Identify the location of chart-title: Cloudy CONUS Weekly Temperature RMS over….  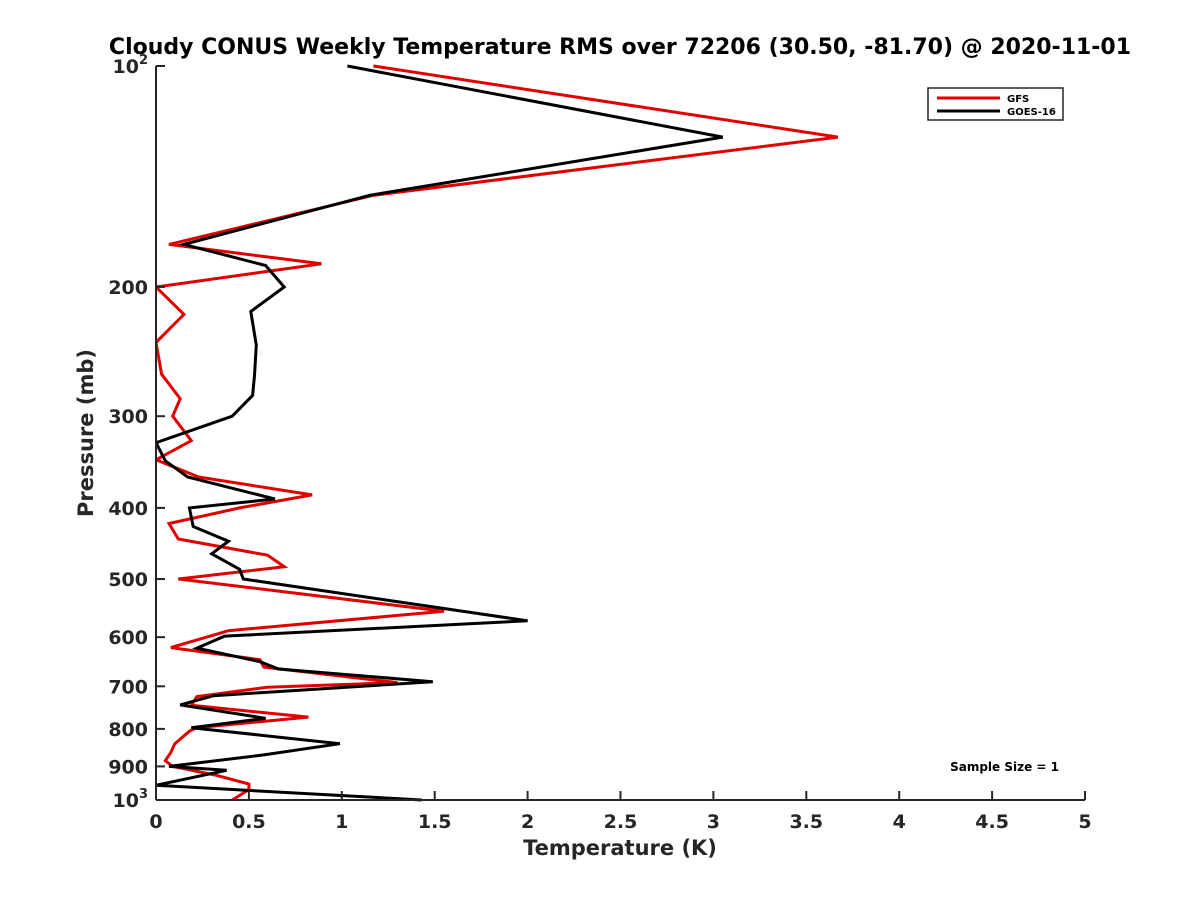
(620, 47).